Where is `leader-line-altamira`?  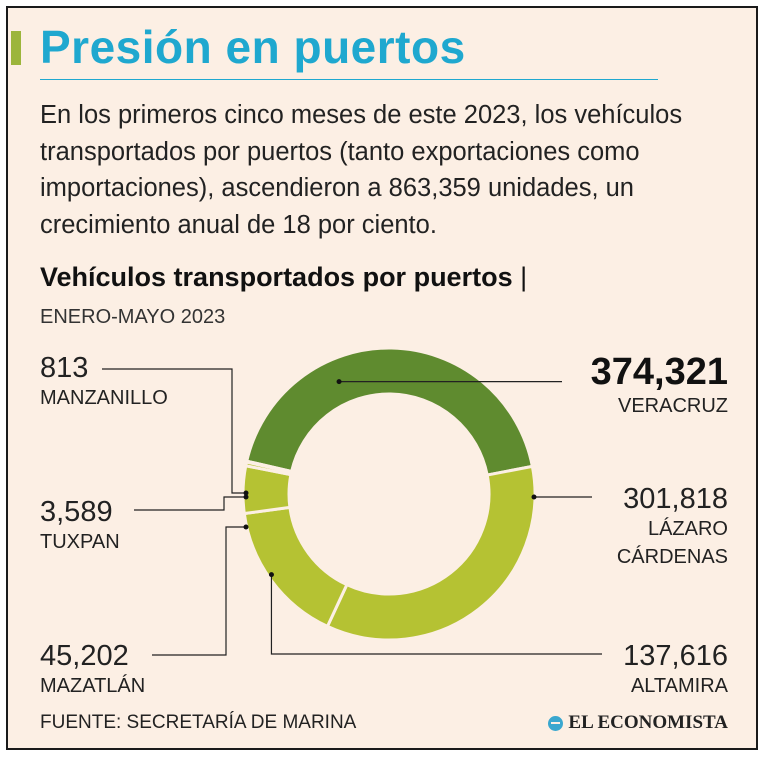 leader-line-altamira is located at coordinates (436, 614).